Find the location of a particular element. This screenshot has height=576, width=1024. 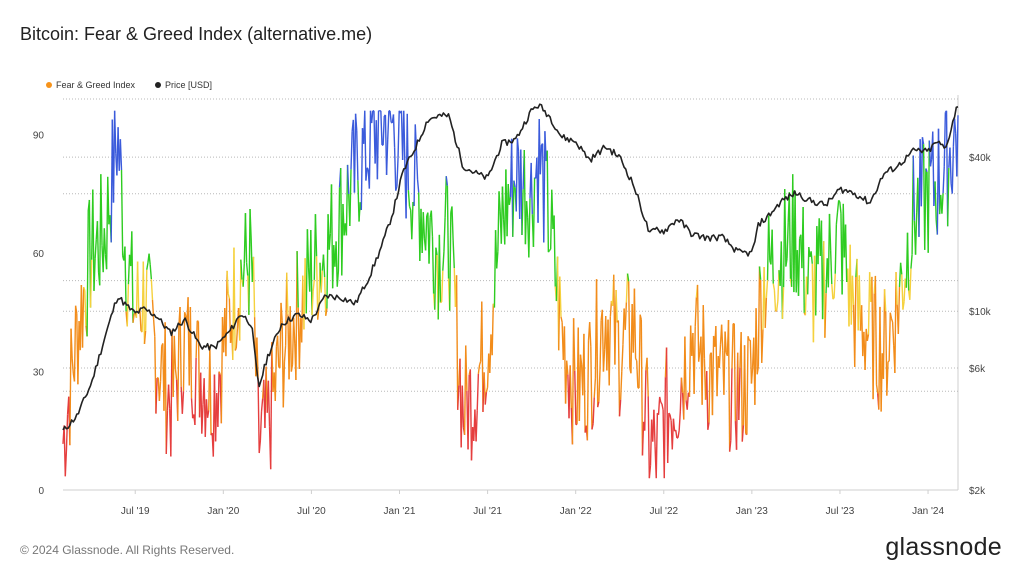

y-left-tick-label: 0 is located at coordinates (41, 491).